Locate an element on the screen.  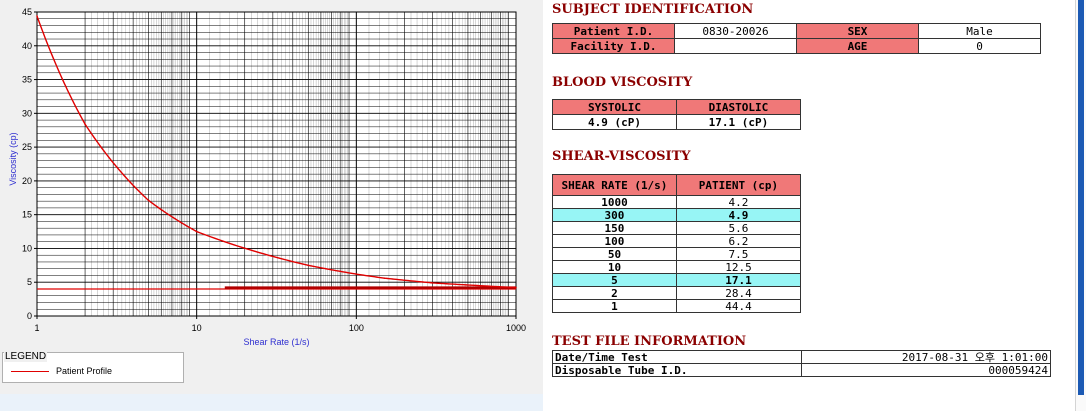
shear-rate-cell: 300 is located at coordinates (614, 215).